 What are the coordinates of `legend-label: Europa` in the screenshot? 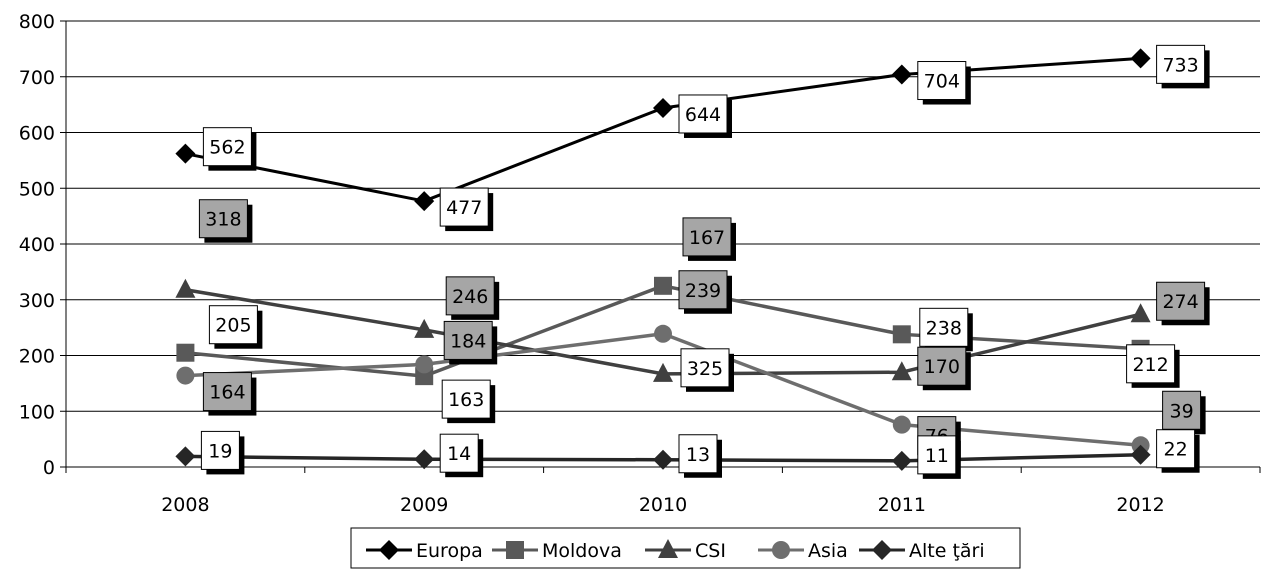 It's located at (449, 551).